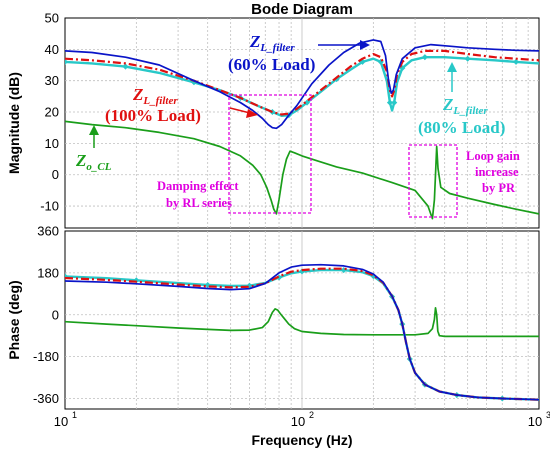  I want to click on annotation-damping-line-2: by RL series, so click(199, 203).